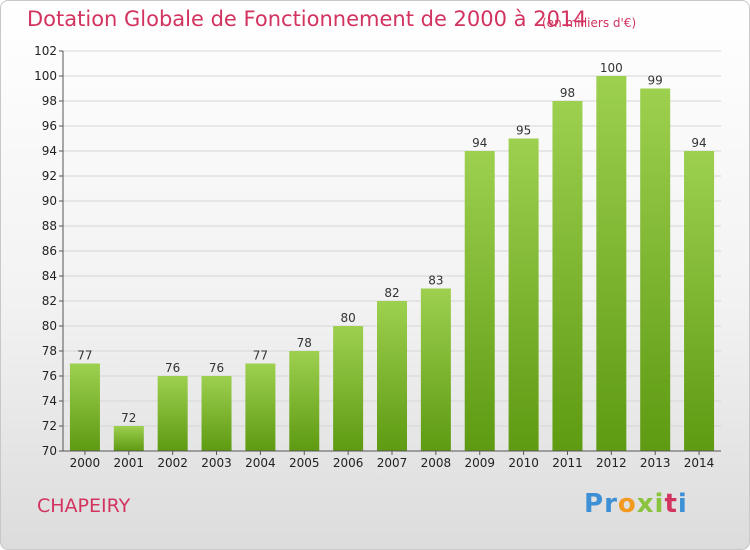  I want to click on y-tick-label: 86, so click(49, 251).